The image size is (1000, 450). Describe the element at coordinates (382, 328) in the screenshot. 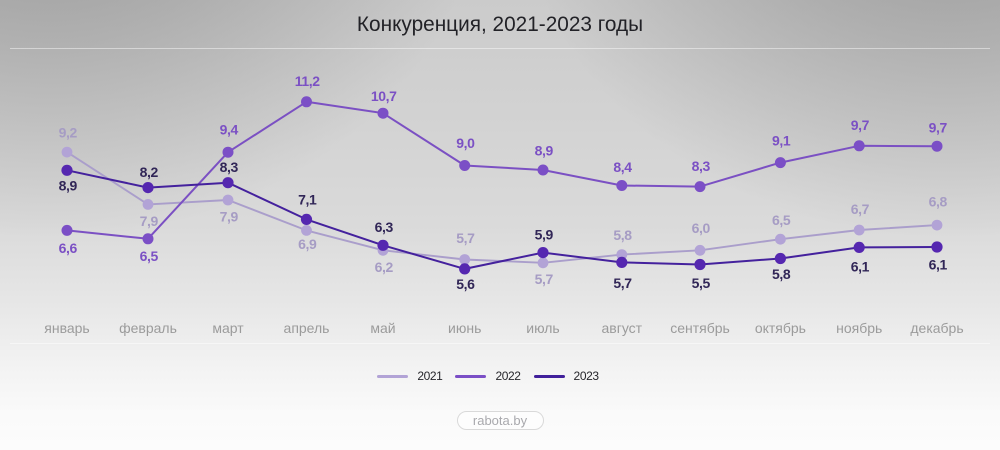

I see `svg-text: май` at that location.